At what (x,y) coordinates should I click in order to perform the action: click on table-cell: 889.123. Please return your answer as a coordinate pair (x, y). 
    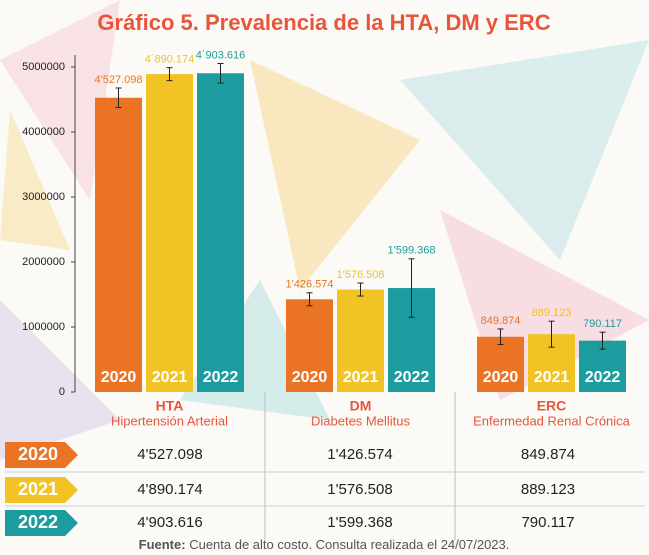
    Looking at the image, I should click on (548, 489).